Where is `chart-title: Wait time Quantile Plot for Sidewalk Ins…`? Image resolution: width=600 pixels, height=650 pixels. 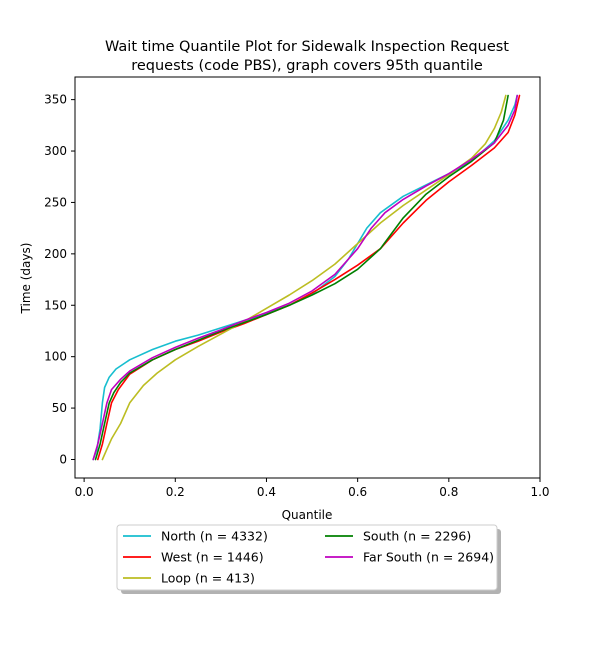 chart-title: Wait time Quantile Plot for Sidewalk Ins… is located at coordinates (307, 47).